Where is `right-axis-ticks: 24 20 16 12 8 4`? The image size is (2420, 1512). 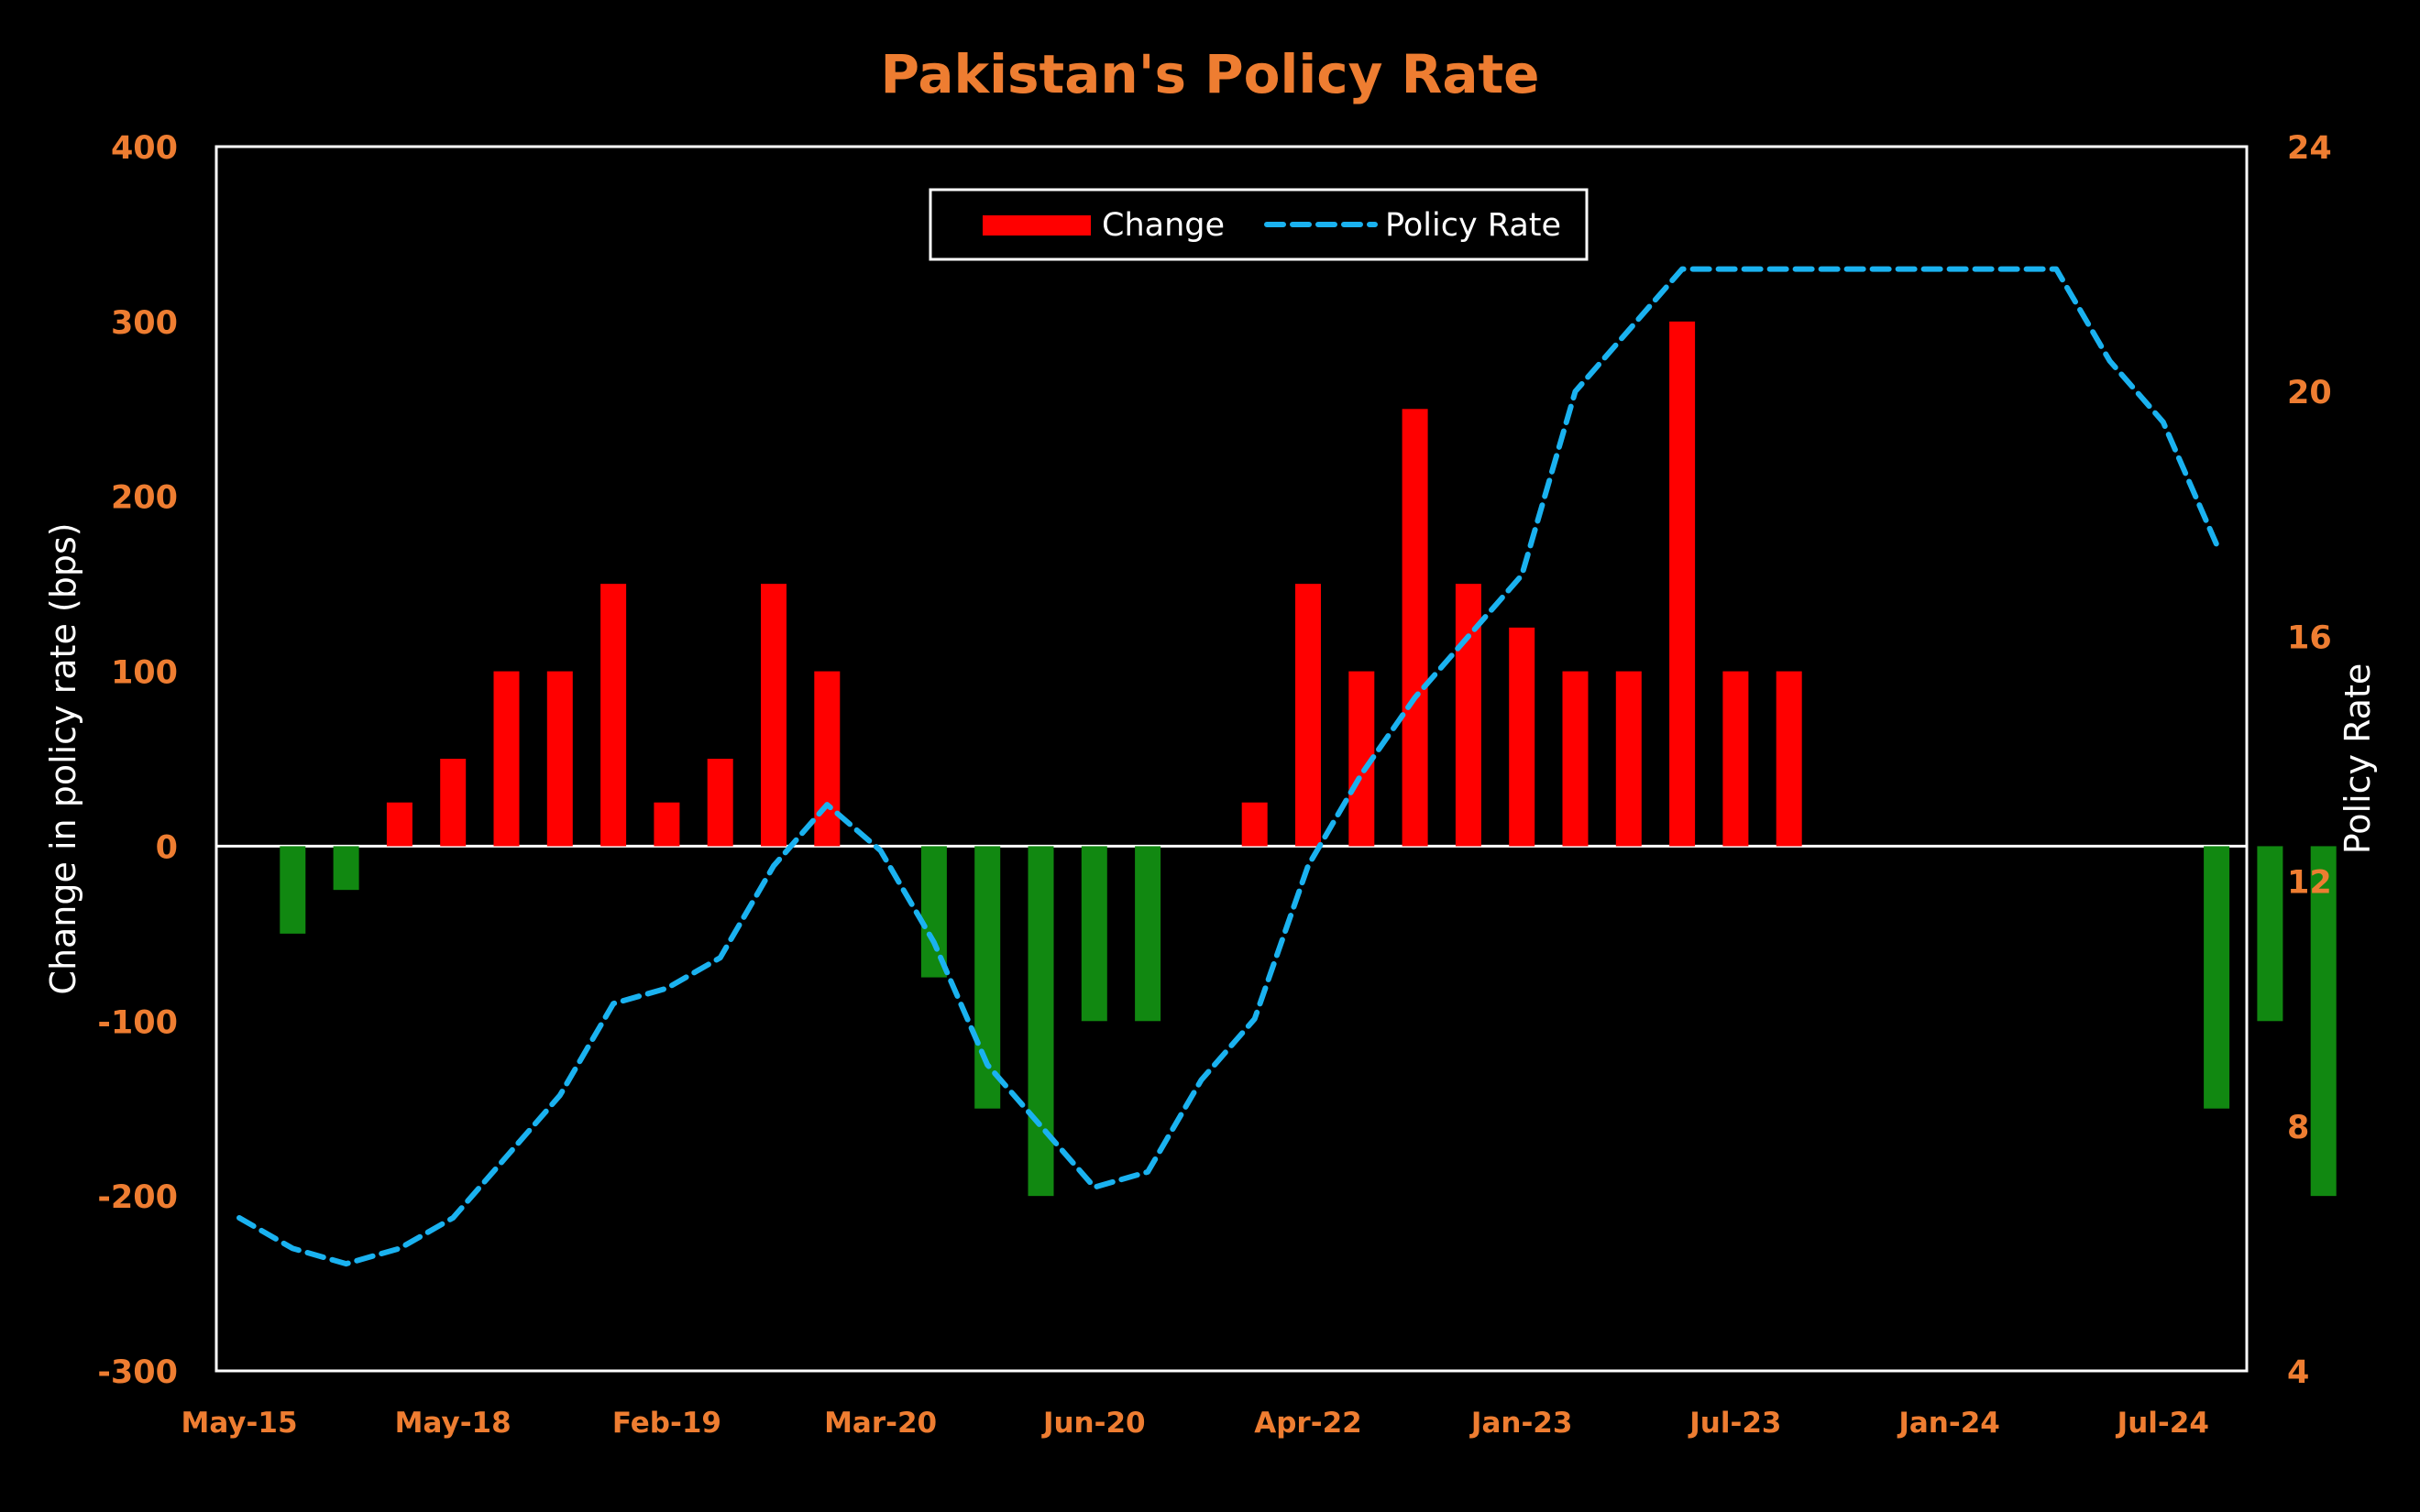 right-axis-ticks: 24 20 16 12 8 4 is located at coordinates (2309, 760).